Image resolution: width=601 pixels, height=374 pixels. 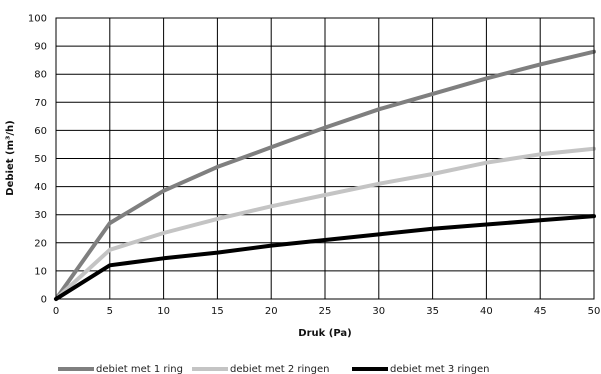 I want to click on y-tick-label-10: 100, so click(x=37, y=19).